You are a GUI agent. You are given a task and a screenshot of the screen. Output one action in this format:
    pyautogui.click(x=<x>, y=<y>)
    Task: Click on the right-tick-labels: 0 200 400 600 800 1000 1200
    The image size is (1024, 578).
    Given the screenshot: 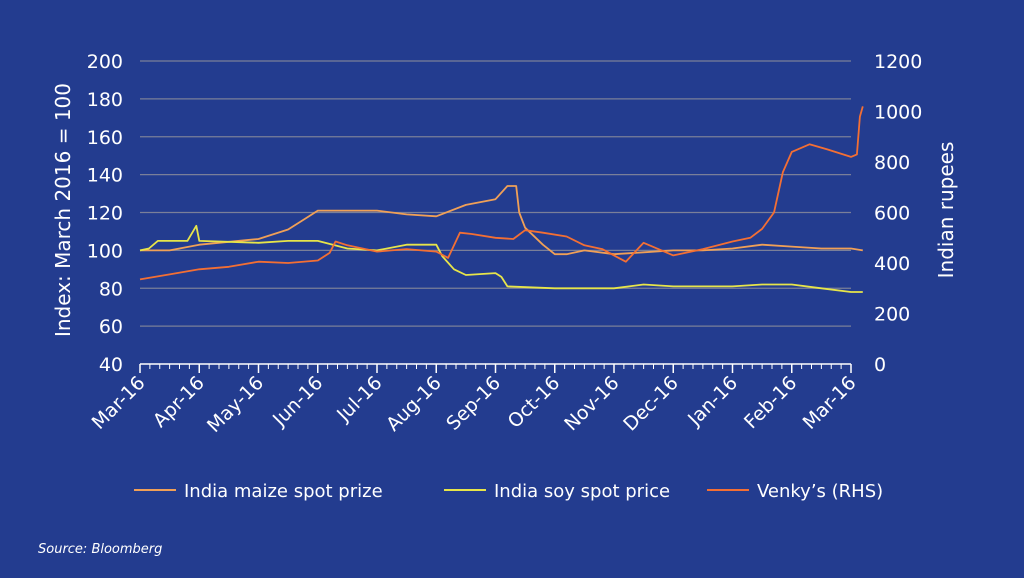 What is the action you would take?
    pyautogui.click(x=898, y=213)
    